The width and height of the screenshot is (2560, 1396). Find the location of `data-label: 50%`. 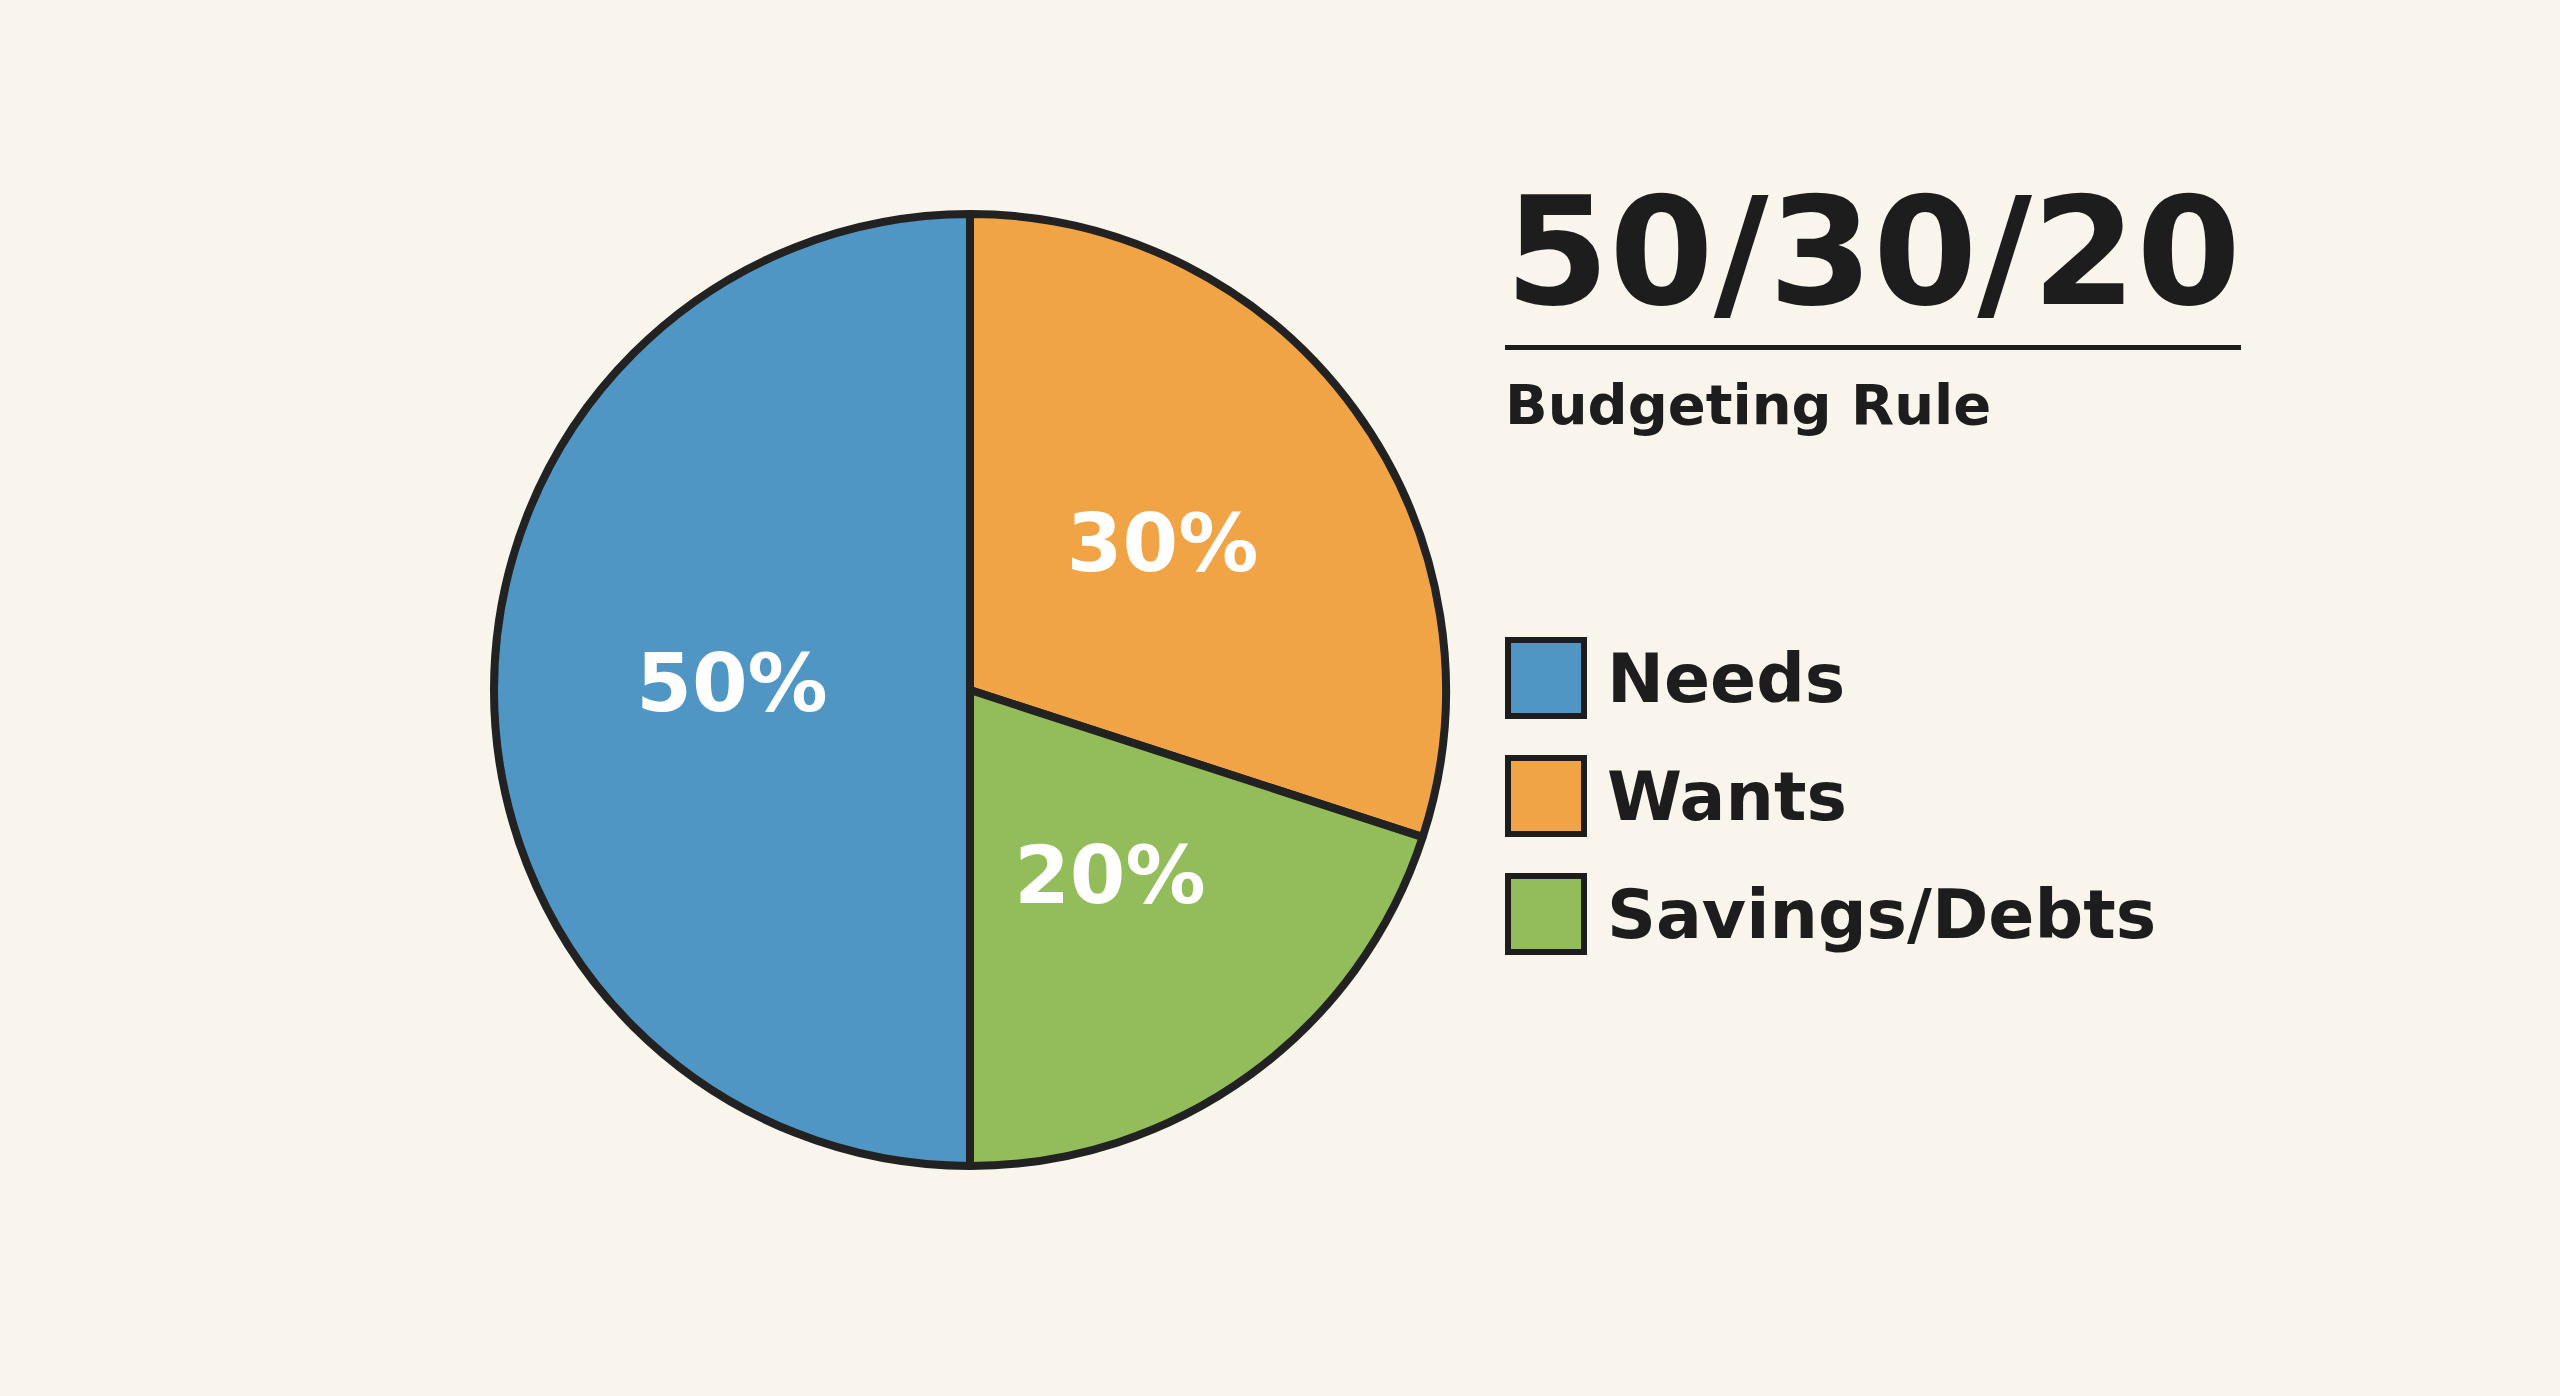

data-label: 50% is located at coordinates (732, 683).